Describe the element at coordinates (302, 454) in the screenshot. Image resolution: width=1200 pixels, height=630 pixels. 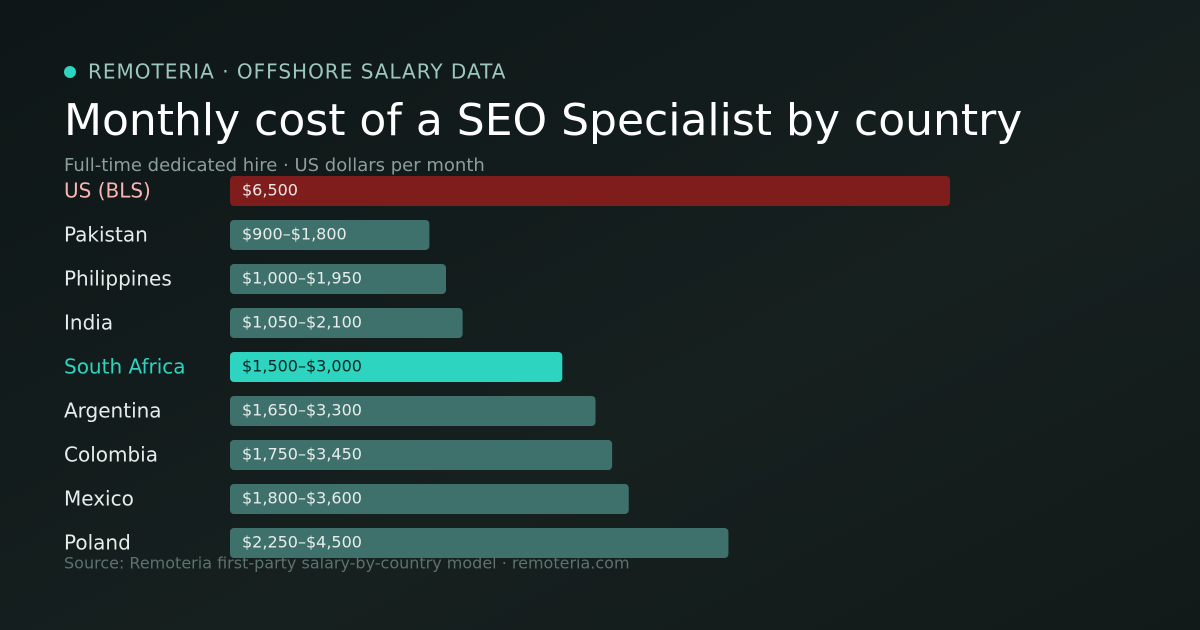
I see `value-label: $1,750–$3,450` at that location.